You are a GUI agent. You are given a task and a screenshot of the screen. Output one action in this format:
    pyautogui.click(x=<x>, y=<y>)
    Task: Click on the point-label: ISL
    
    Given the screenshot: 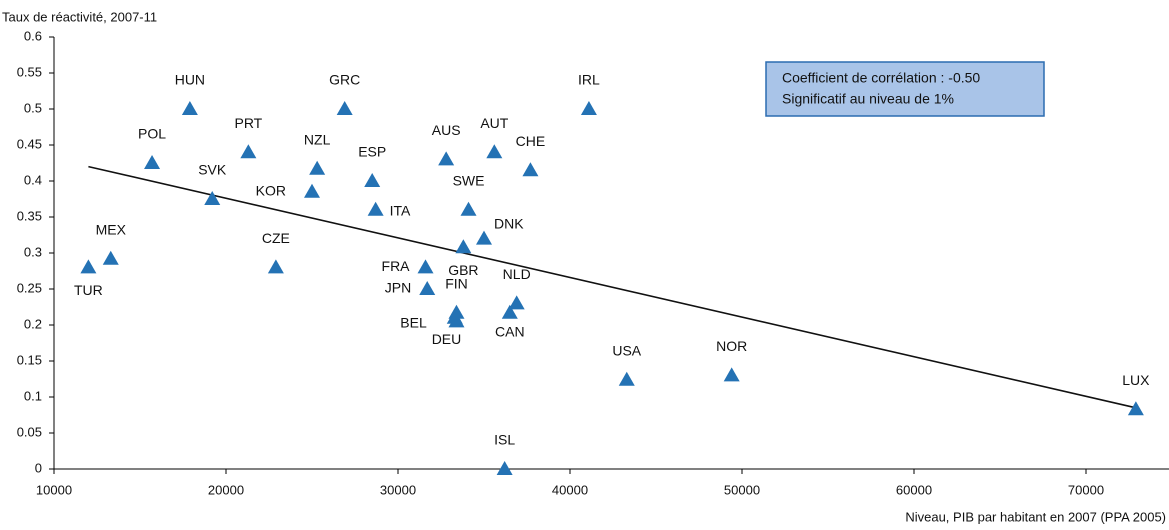 What is the action you would take?
    pyautogui.click(x=504, y=440)
    